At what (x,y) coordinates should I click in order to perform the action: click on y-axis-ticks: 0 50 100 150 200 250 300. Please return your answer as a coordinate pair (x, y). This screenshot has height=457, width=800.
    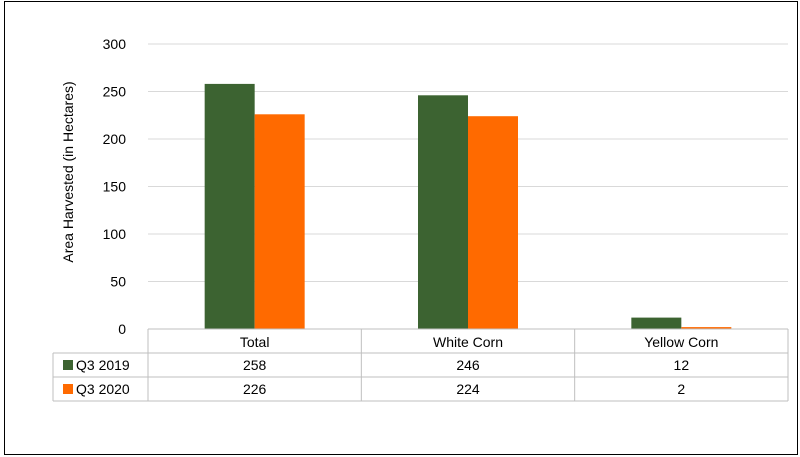
    Looking at the image, I should click on (115, 186).